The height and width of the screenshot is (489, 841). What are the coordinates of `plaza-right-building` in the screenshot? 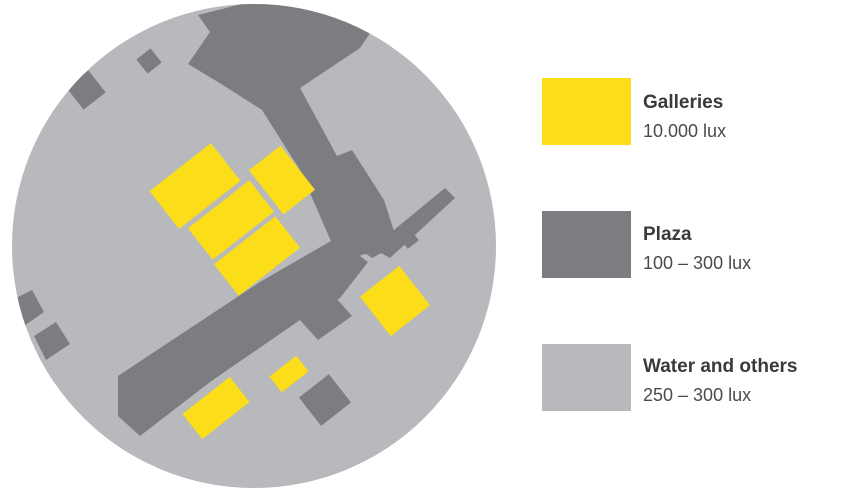 It's located at (360, 204).